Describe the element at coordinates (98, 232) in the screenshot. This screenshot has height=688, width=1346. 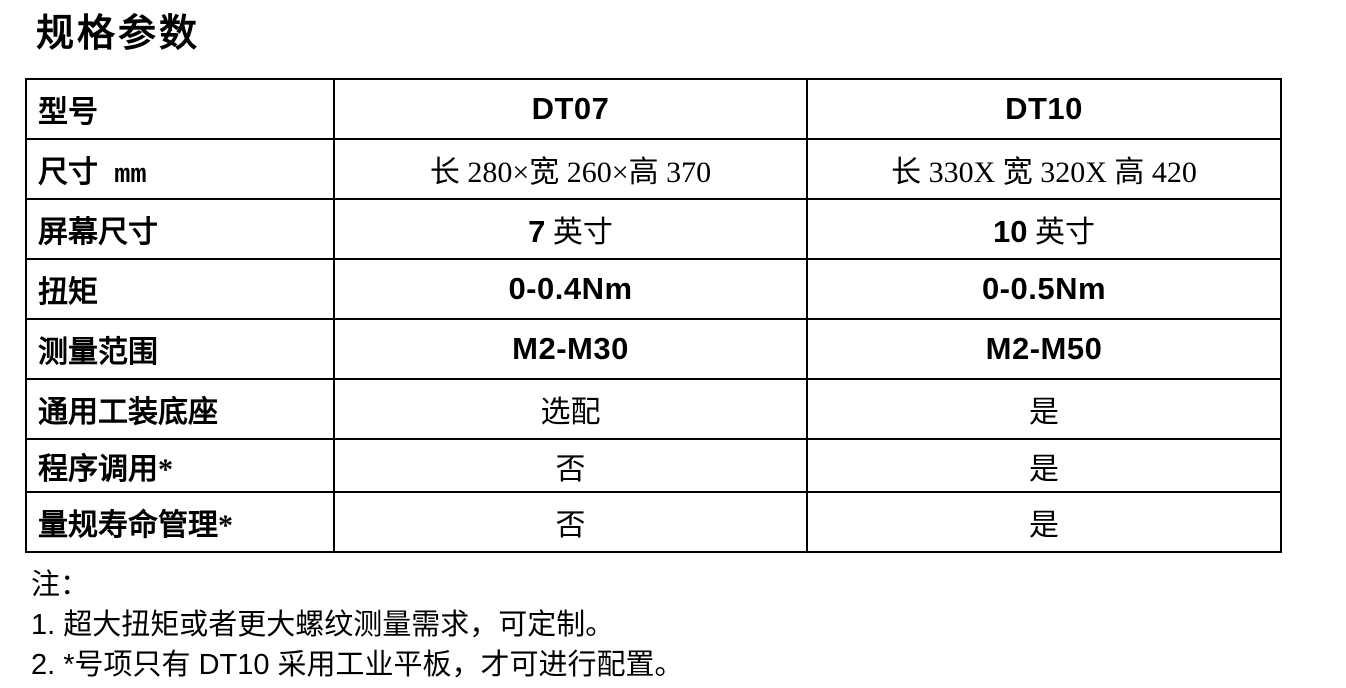
I see `row-label-text: 屏幕尺寸` at that location.